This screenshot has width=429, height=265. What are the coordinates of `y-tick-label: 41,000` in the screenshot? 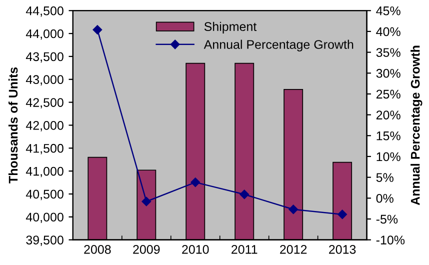 It's located at (45, 172).